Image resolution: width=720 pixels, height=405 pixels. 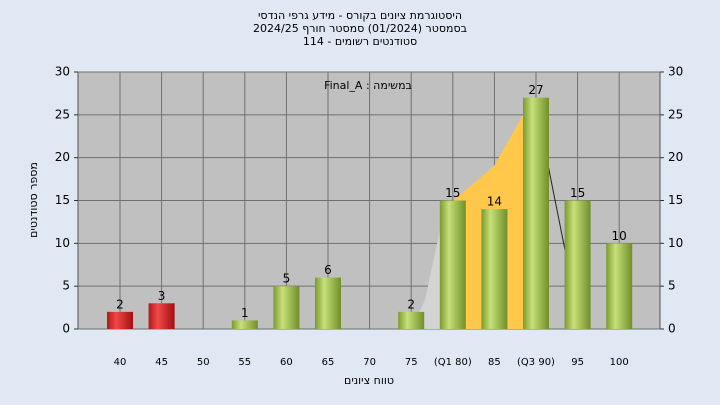 What do you see at coordinates (494, 362) in the screenshot?
I see `x-tick-label: 85` at bounding box center [494, 362].